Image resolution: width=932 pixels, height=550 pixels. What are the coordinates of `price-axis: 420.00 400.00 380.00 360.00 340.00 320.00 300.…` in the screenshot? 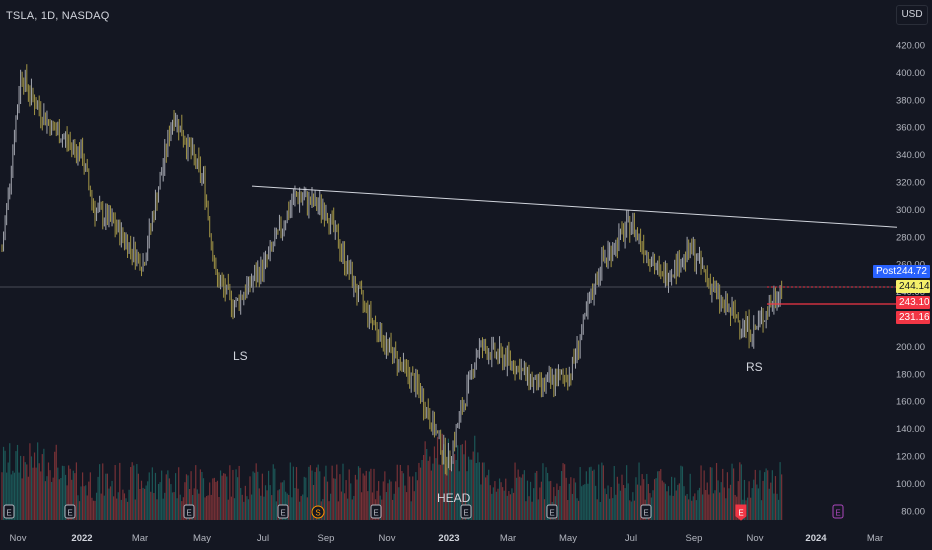 It's located at (910, 279).